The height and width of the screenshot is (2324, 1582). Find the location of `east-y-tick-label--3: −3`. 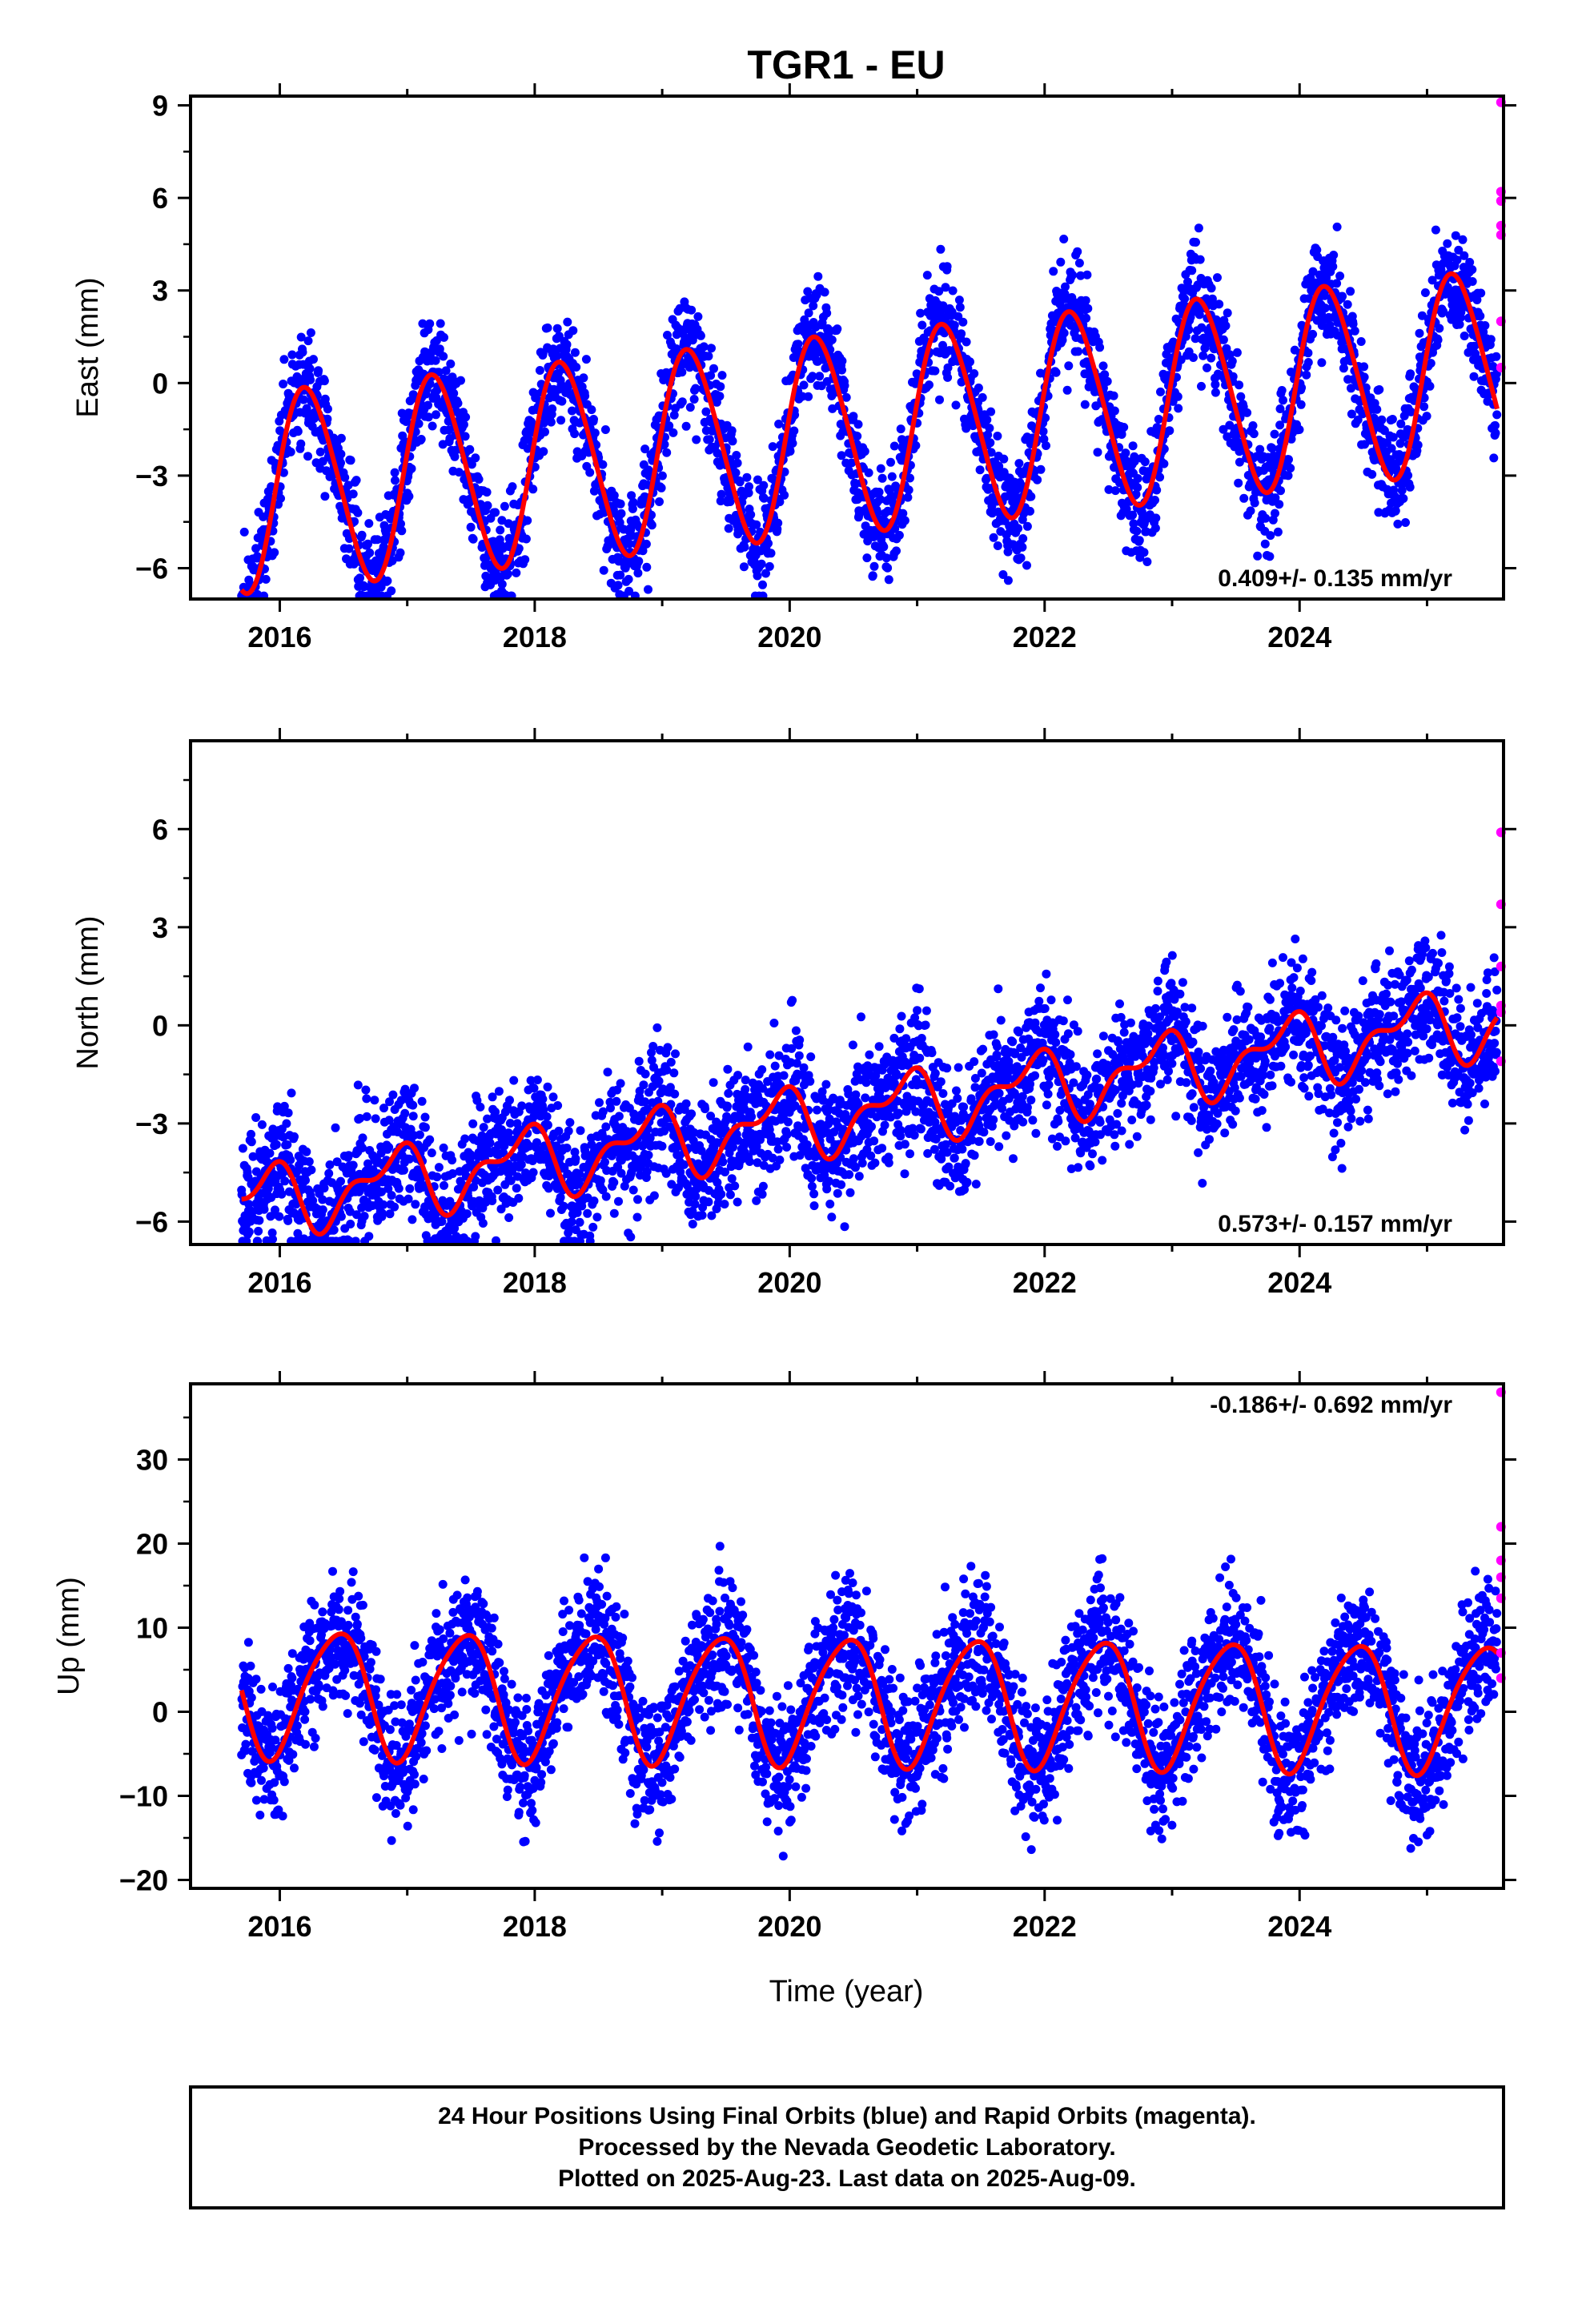

east-y-tick-label--3: −3 is located at coordinates (151, 477).